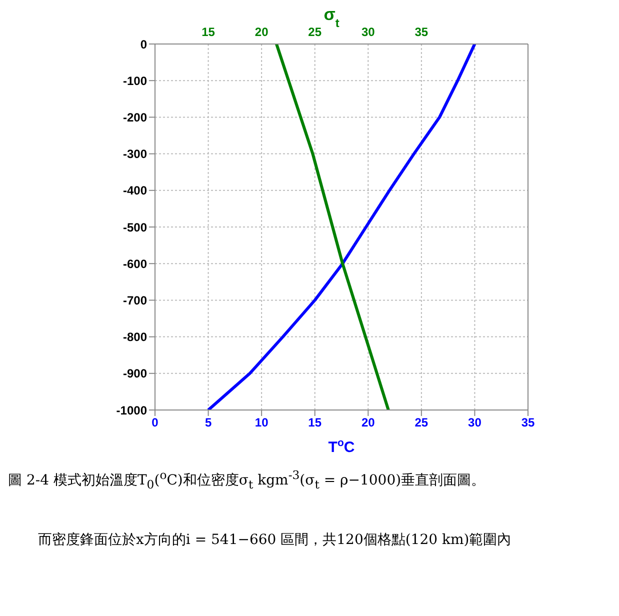  Describe the element at coordinates (368, 423) in the screenshot. I see `x-tick-label: 20` at that location.